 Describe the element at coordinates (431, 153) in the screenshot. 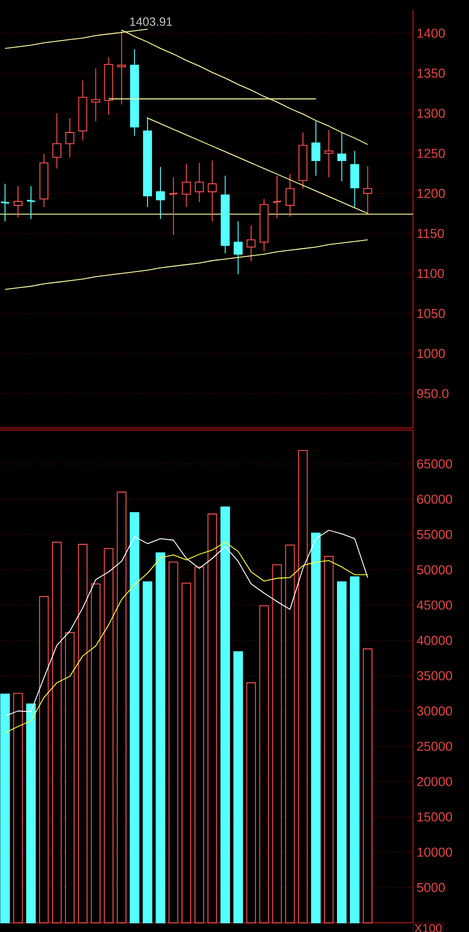

I see `y-tick-label: 1250` at that location.